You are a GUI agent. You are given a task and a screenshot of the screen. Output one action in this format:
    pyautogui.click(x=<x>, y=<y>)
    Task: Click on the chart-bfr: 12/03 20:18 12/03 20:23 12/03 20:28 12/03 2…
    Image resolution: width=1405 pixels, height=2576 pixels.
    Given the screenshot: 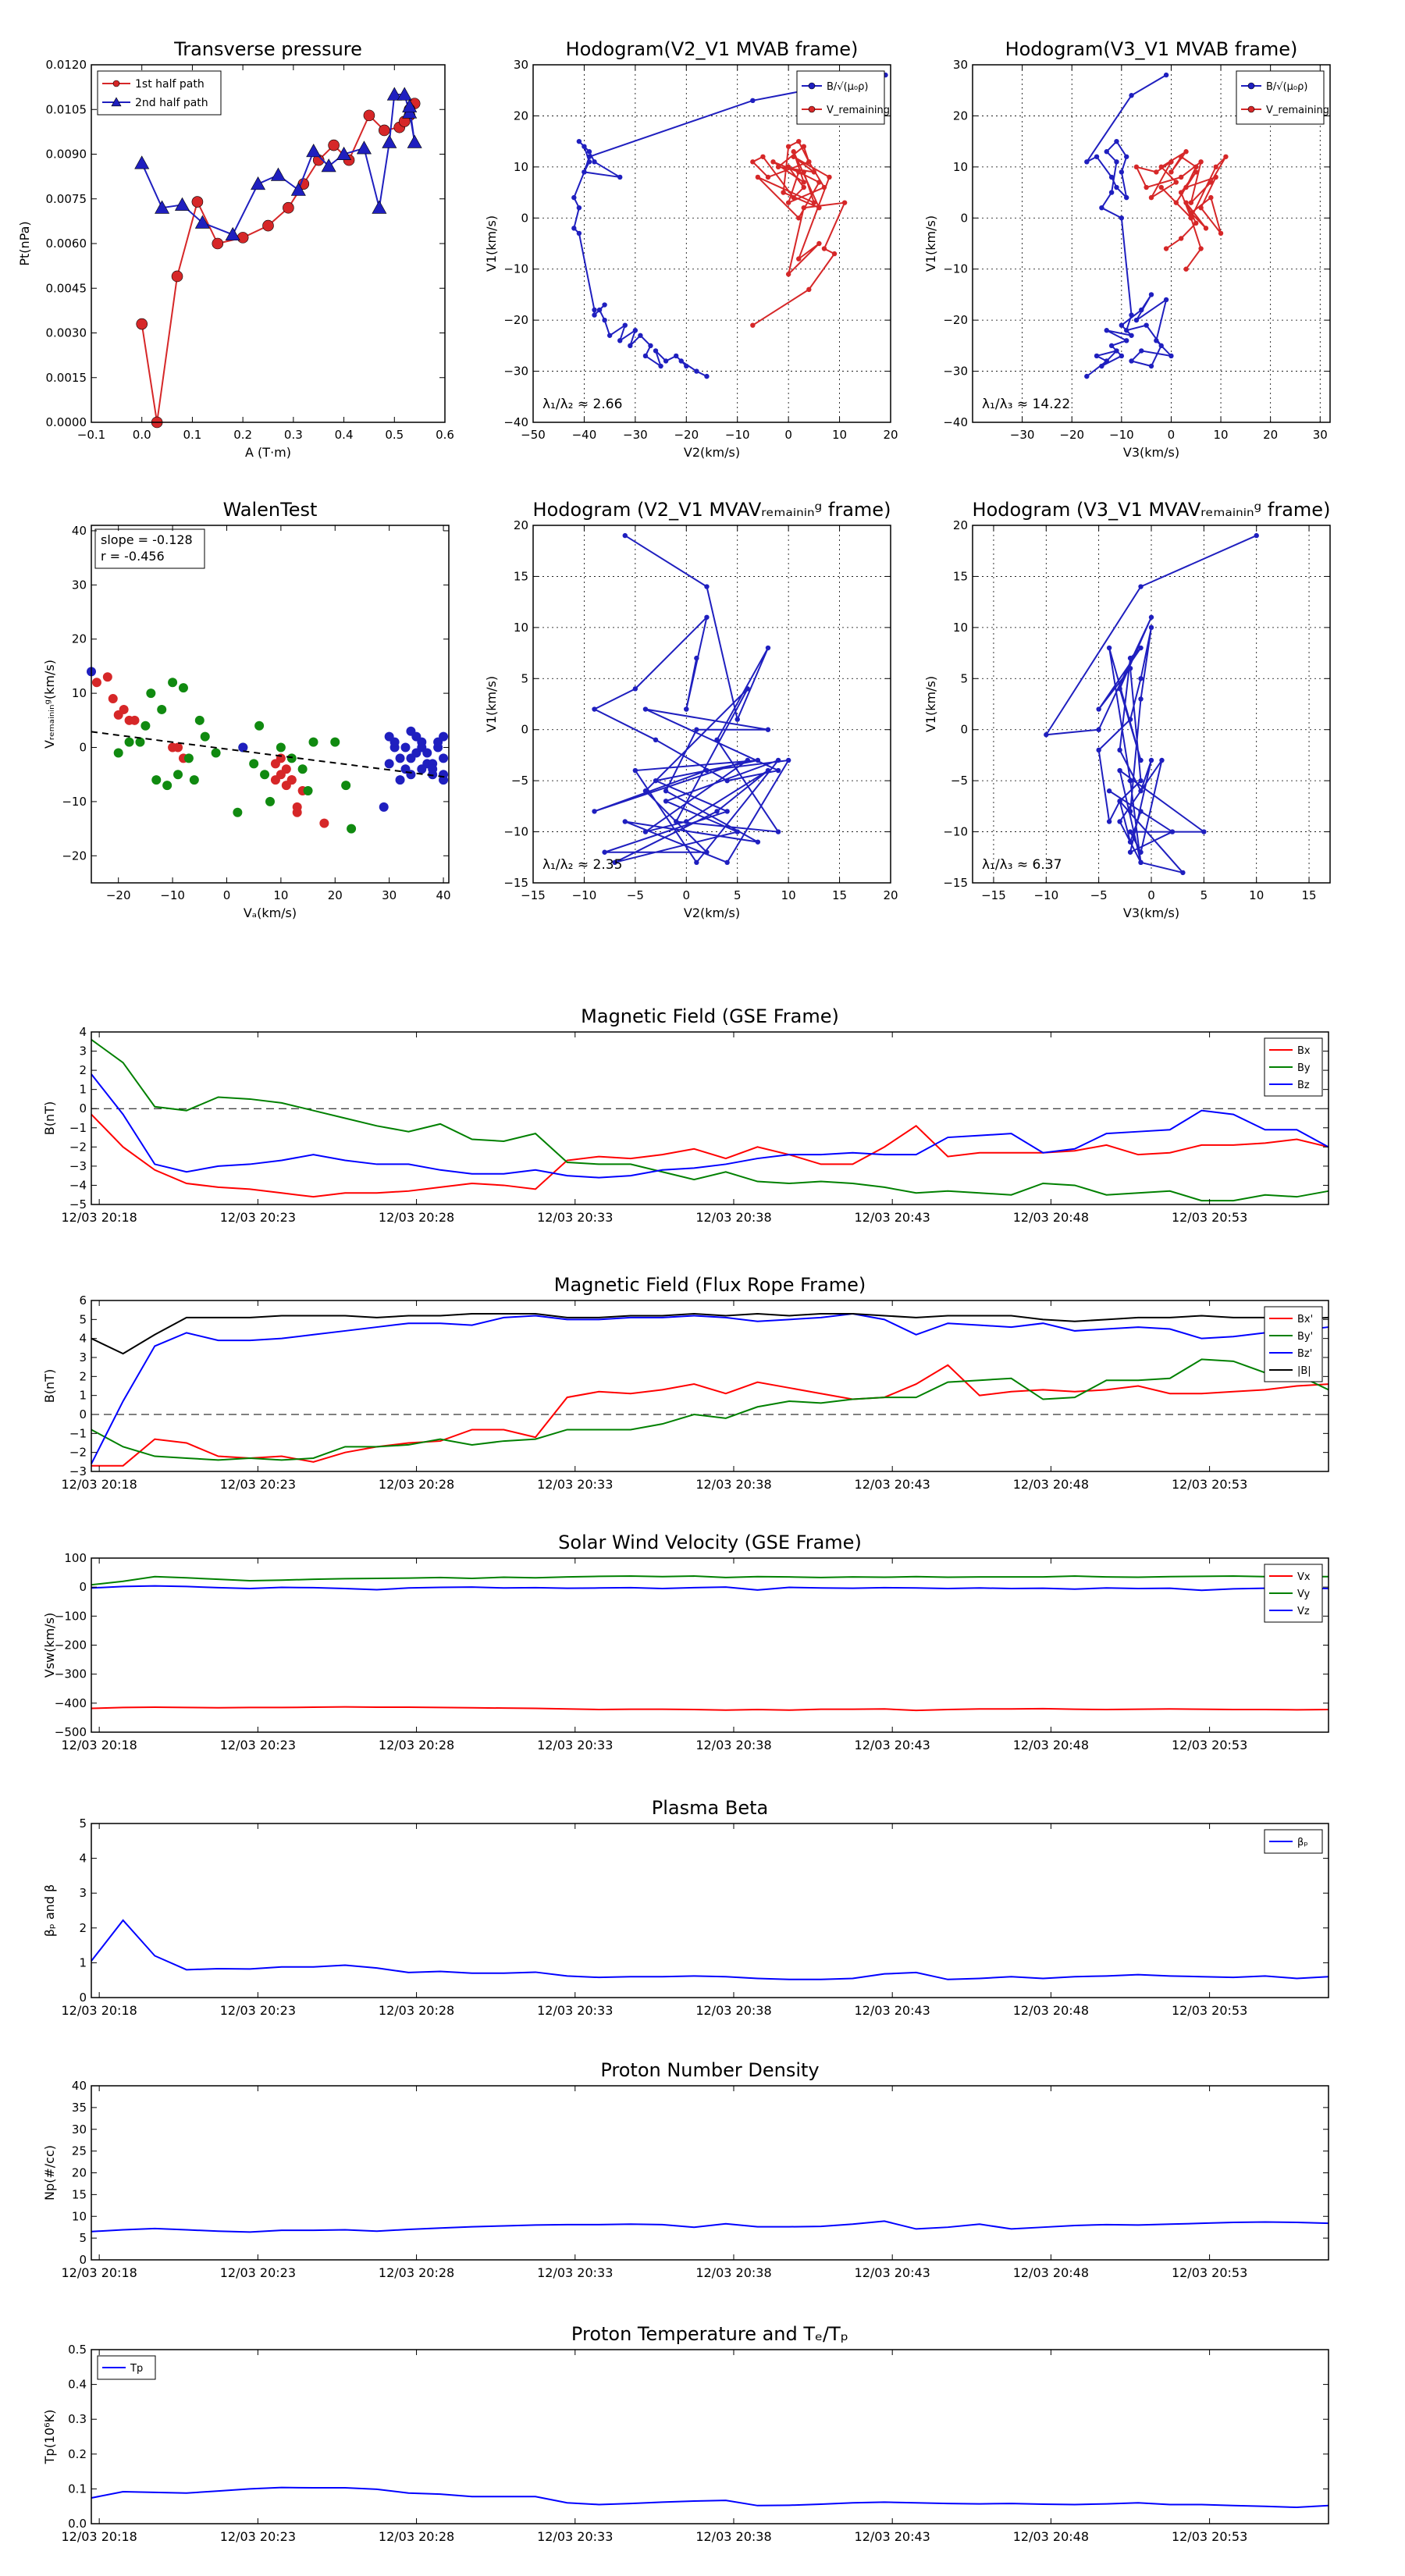 What is the action you would take?
    pyautogui.click(x=685, y=1383)
    